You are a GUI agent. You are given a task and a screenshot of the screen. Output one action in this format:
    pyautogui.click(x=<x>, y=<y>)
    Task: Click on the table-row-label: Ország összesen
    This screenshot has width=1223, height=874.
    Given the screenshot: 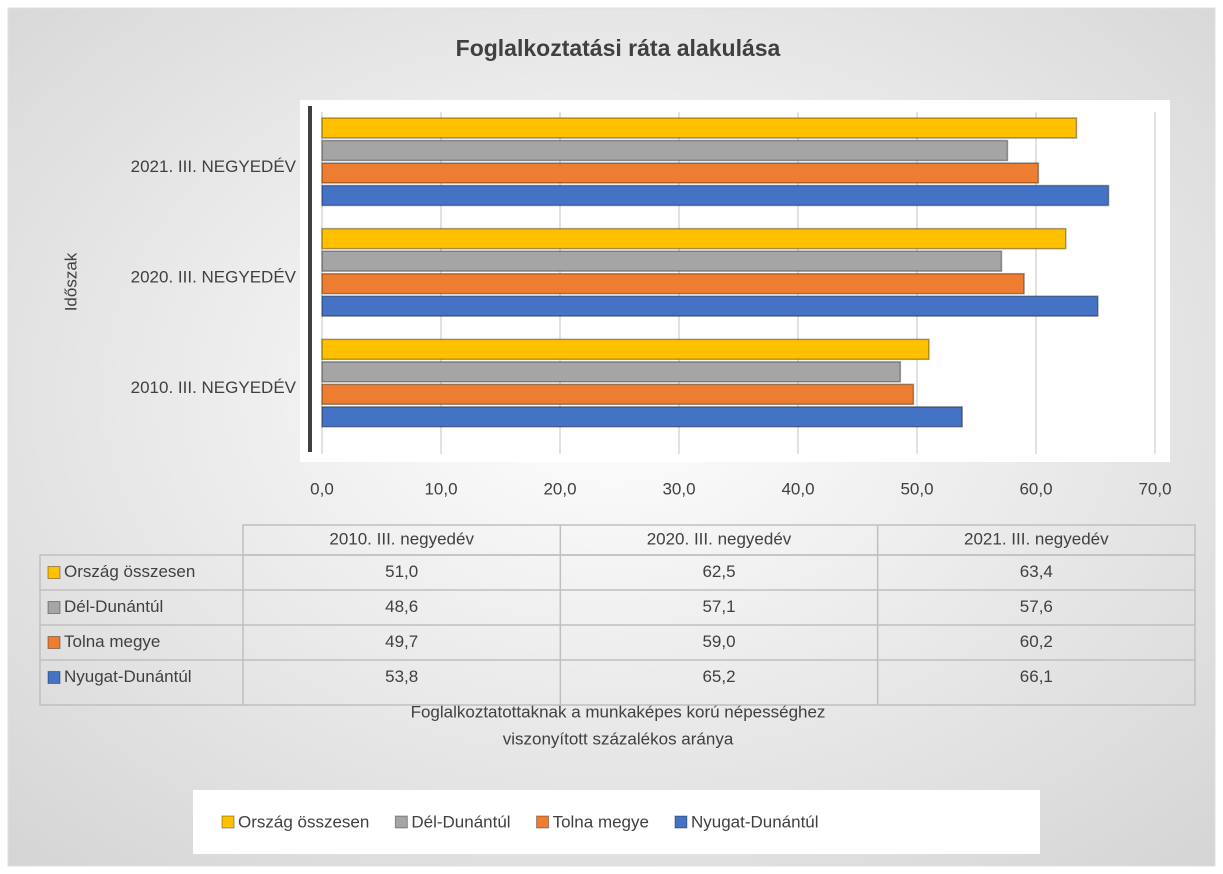 What is the action you would take?
    pyautogui.click(x=129, y=571)
    